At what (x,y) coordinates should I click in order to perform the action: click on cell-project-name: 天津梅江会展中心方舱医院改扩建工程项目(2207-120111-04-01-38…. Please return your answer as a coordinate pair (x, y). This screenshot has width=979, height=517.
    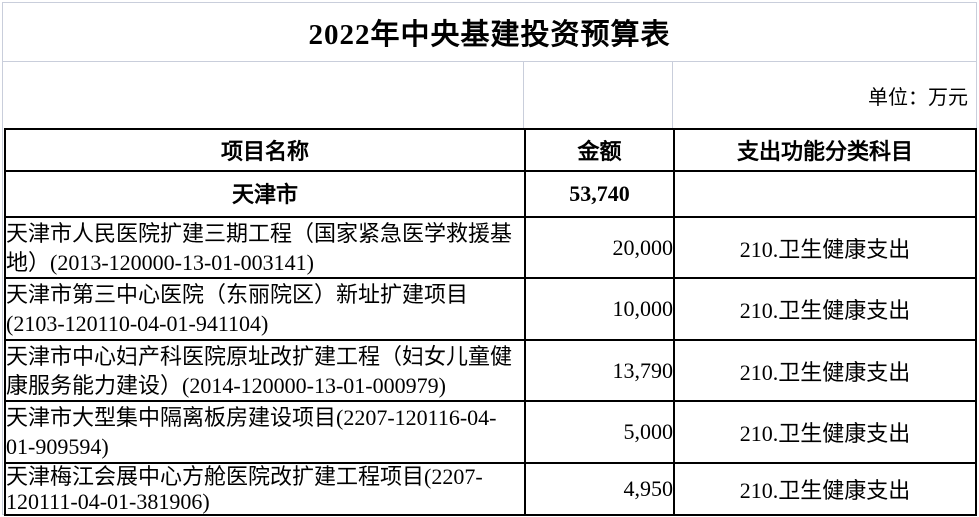
    Looking at the image, I should click on (265, 489).